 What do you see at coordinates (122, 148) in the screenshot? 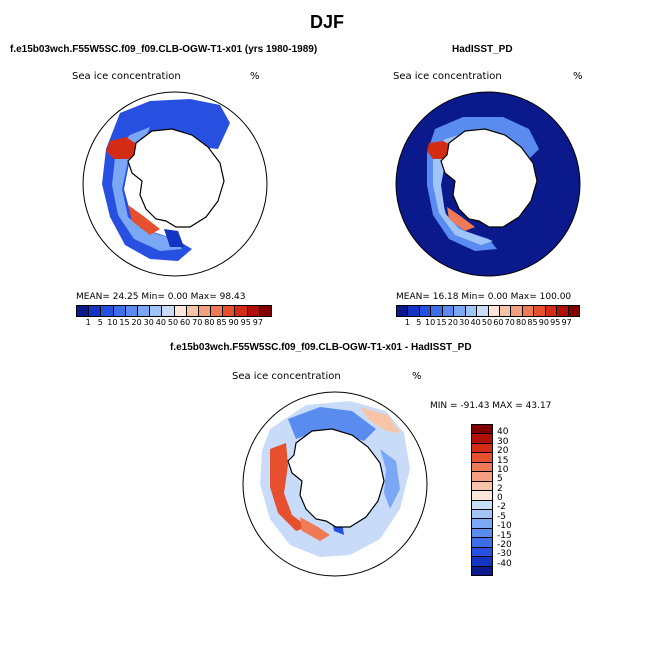
I see `panel1-ice-weddell` at bounding box center [122, 148].